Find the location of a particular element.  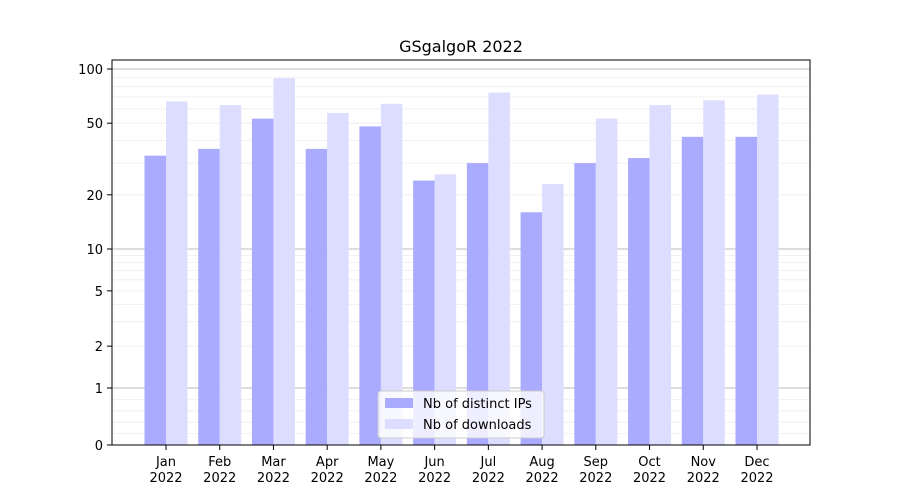

x-tick-label: Jun is located at coordinates (433, 462).